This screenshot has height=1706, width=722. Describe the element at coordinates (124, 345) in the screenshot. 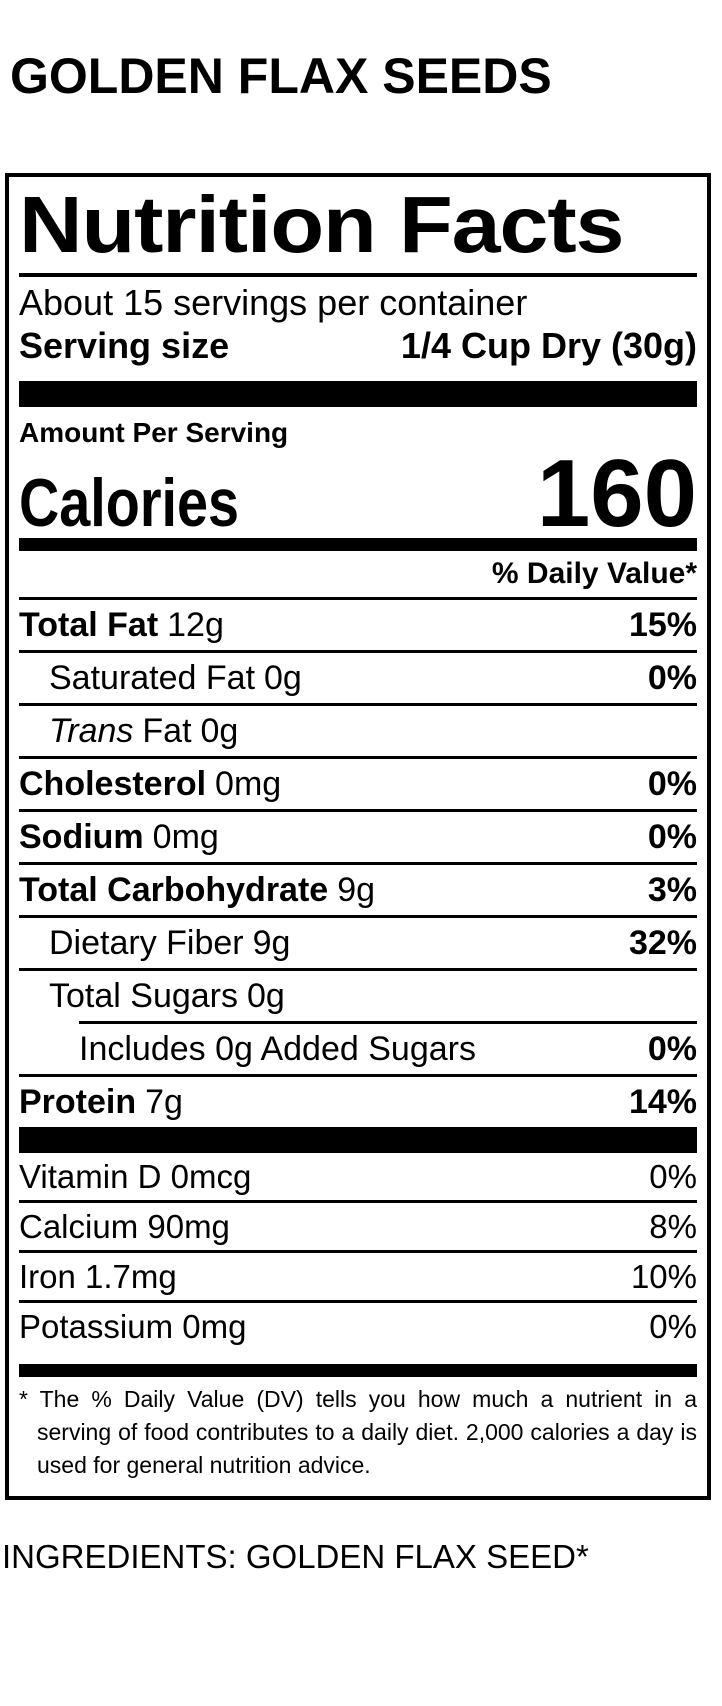

I see `serving-size-label: Serving size` at that location.